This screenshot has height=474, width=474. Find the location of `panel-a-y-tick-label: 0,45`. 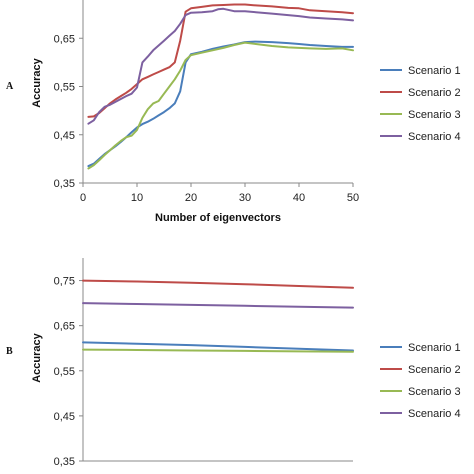

panel-a-y-tick-label: 0,45 is located at coordinates (64, 136).